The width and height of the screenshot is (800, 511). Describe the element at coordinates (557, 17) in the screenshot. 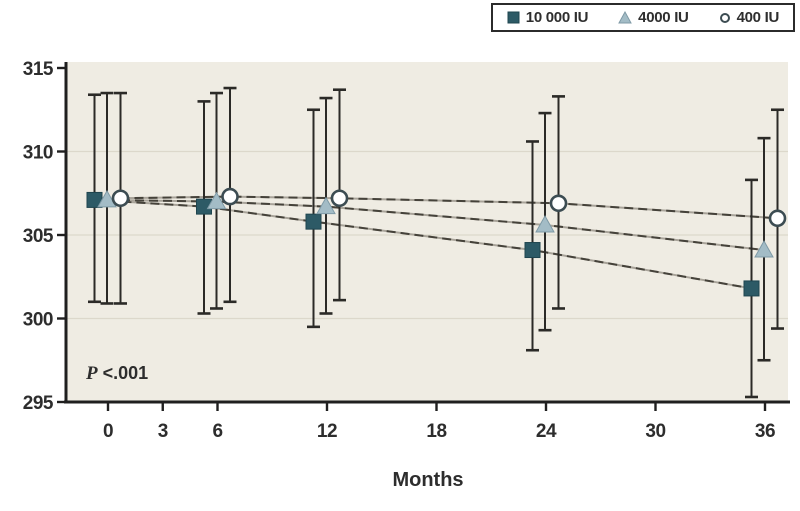

I see `legend-label: 10 000 IU` at that location.